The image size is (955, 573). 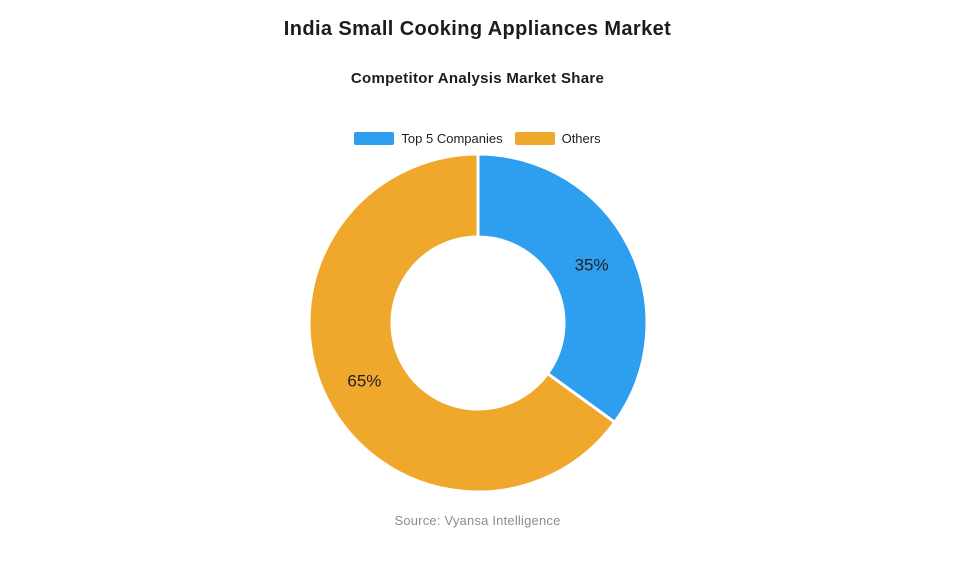 What do you see at coordinates (562, 288) in the screenshot?
I see `donut-slice-top-5-companies` at bounding box center [562, 288].